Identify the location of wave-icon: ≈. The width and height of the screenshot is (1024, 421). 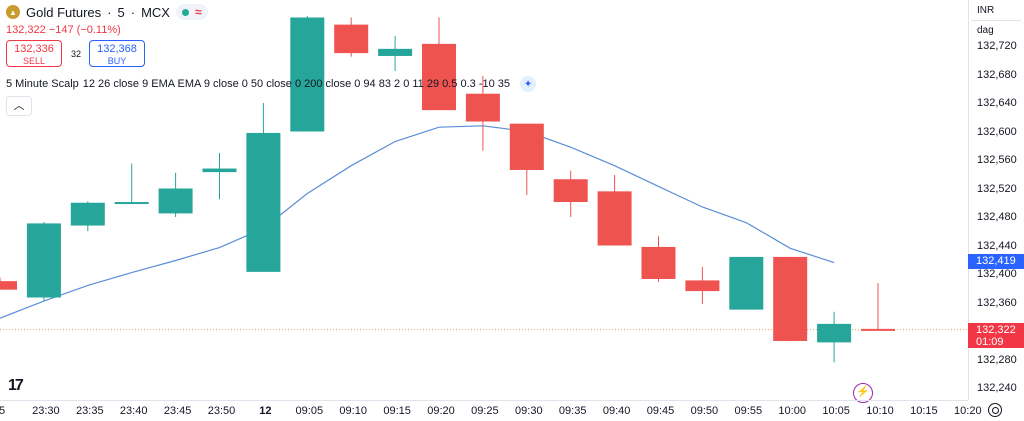
(198, 12).